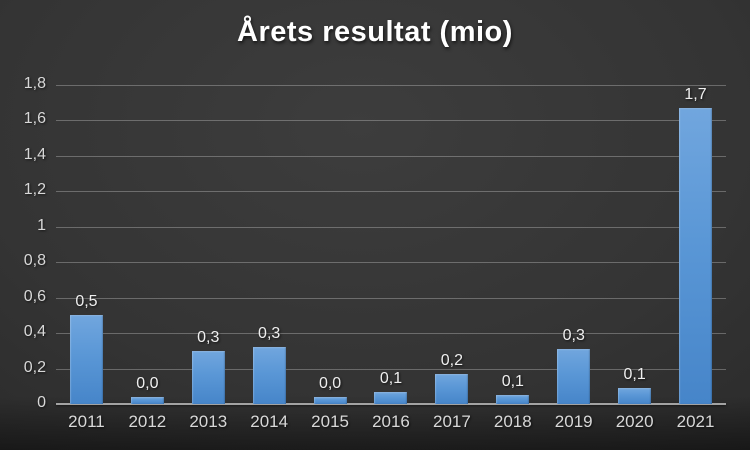 This screenshot has height=450, width=750. Describe the element at coordinates (696, 256) in the screenshot. I see `bar-2021` at that location.